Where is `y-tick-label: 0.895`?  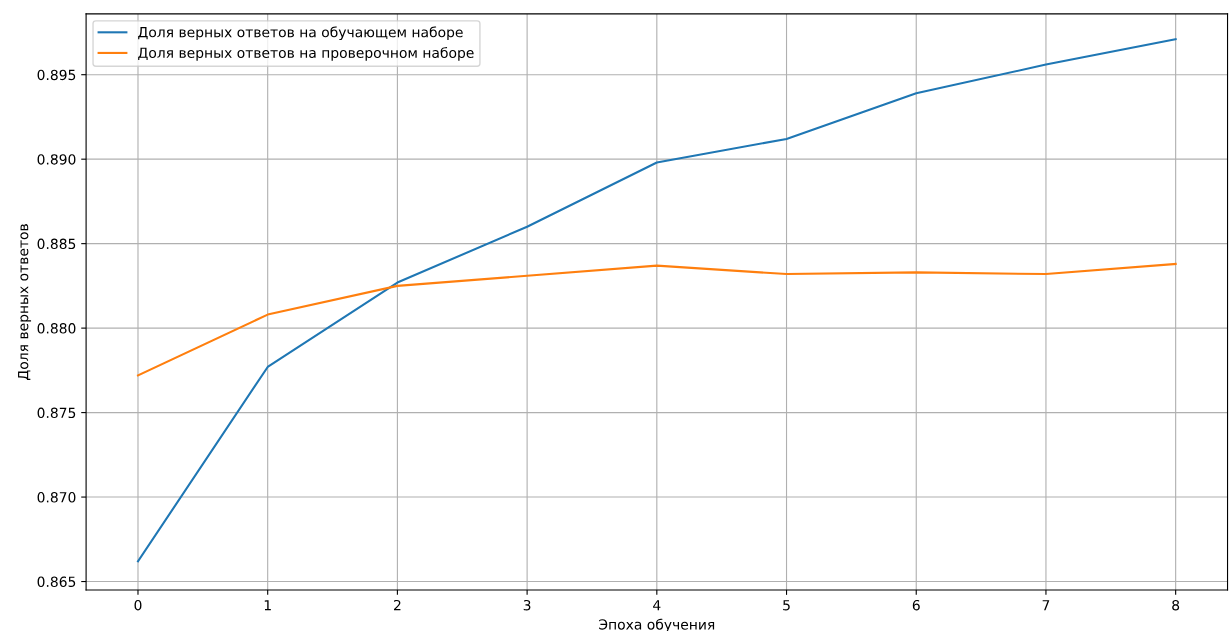 y-tick-label: 0.895 is located at coordinates (56, 75).